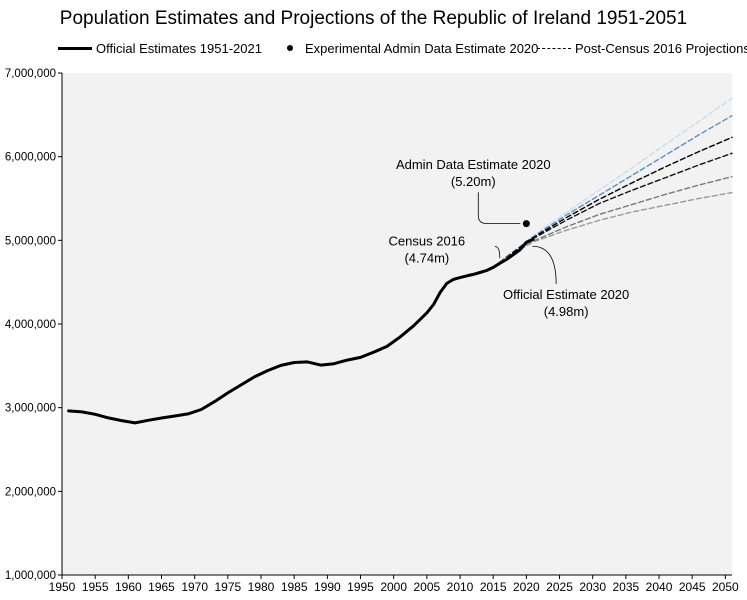 The height and width of the screenshot is (600, 747). What do you see at coordinates (460, 587) in the screenshot?
I see `x-tick-label: 2010` at bounding box center [460, 587].